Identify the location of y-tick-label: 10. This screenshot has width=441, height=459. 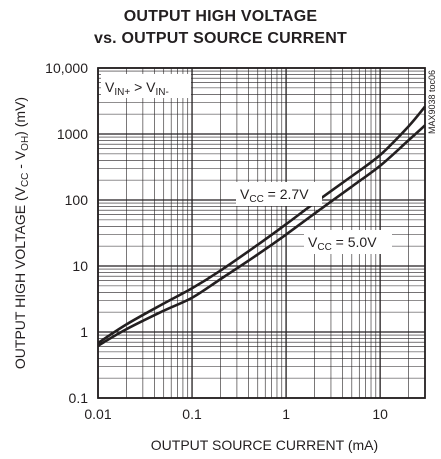
(80, 266).